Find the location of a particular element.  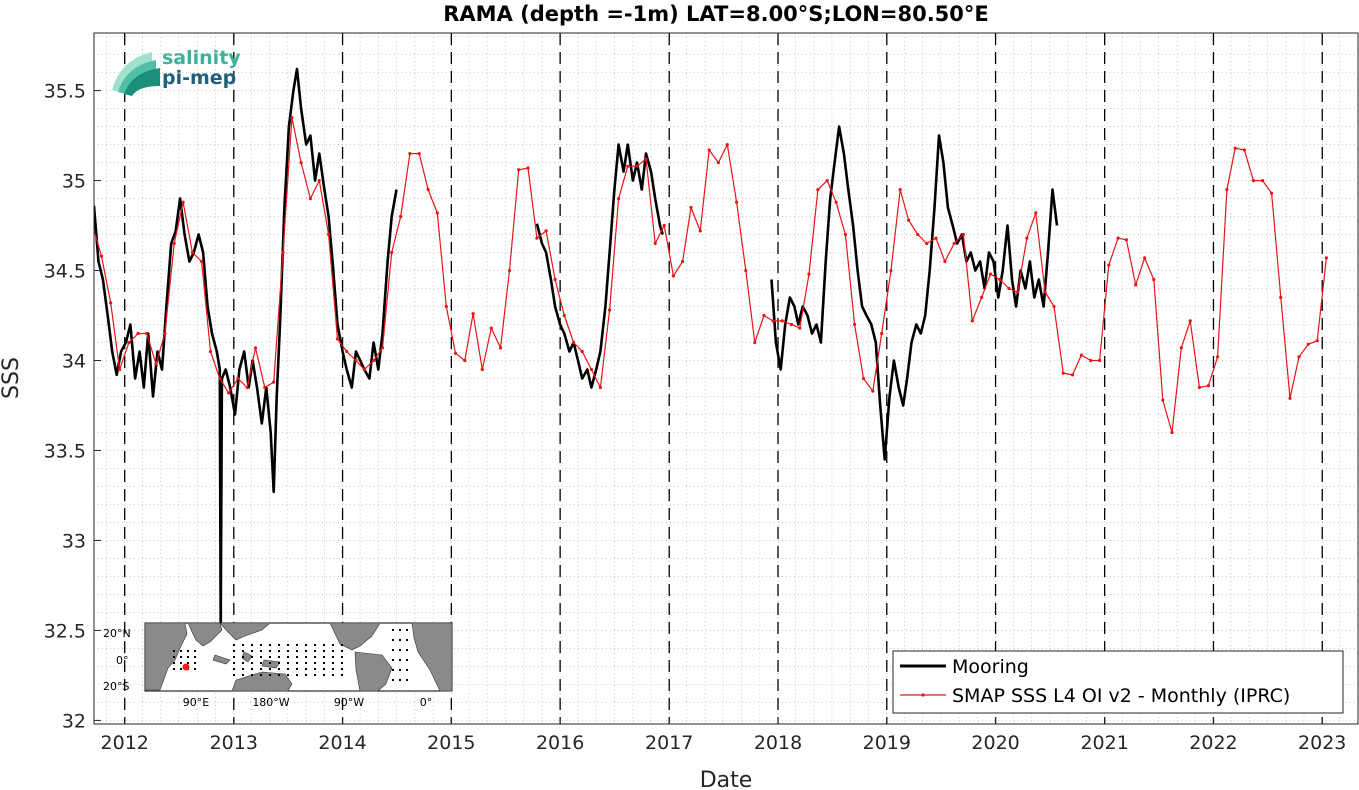

mooring-series-line is located at coordinates (599, 266).